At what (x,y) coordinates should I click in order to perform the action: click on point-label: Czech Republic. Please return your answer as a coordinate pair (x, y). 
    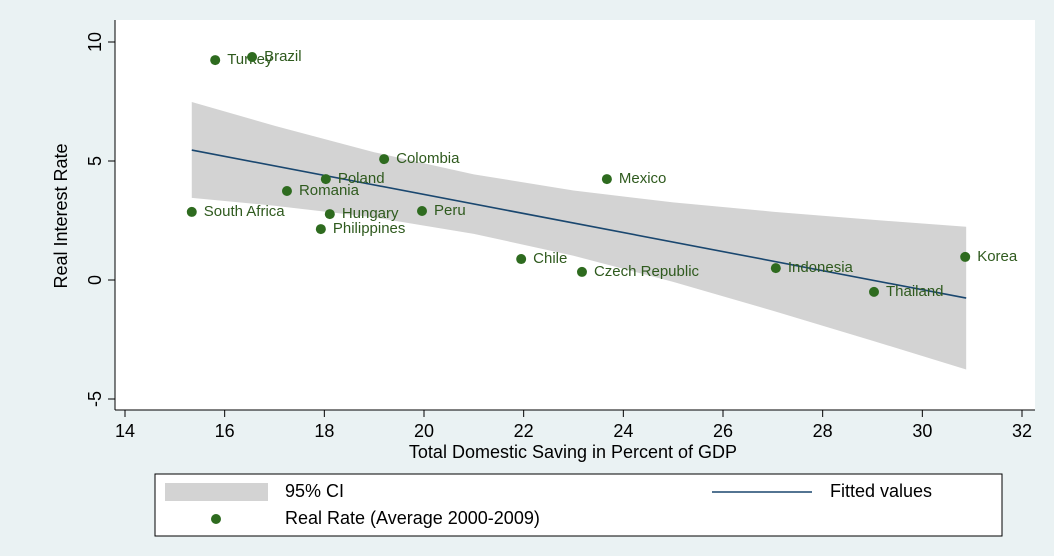
    Looking at the image, I should click on (647, 271).